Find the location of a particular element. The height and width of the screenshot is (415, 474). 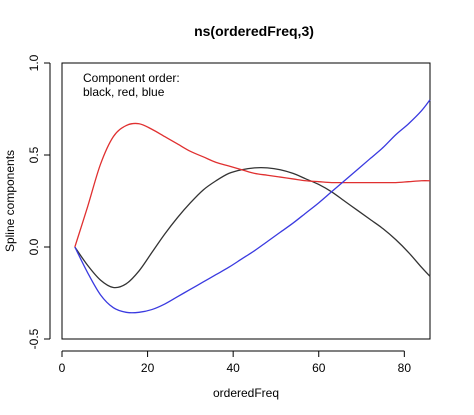

x-tick-label: 0 is located at coordinates (62, 368).